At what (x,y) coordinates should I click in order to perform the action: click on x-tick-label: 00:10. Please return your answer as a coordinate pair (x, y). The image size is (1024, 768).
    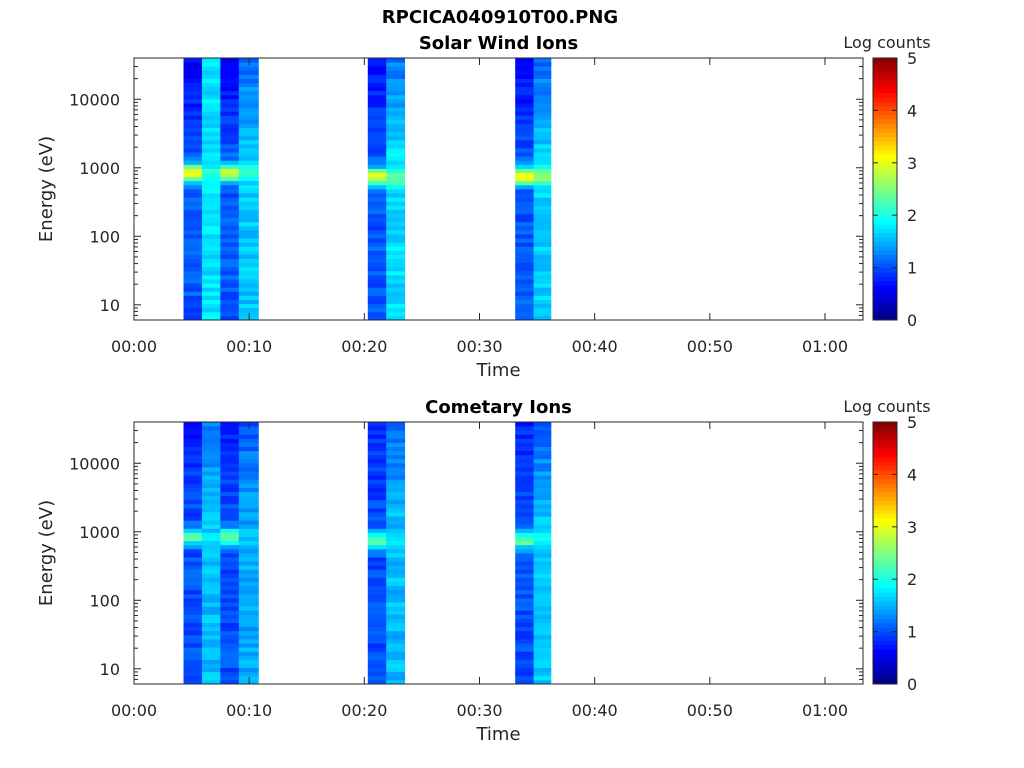
    Looking at the image, I should click on (249, 710).